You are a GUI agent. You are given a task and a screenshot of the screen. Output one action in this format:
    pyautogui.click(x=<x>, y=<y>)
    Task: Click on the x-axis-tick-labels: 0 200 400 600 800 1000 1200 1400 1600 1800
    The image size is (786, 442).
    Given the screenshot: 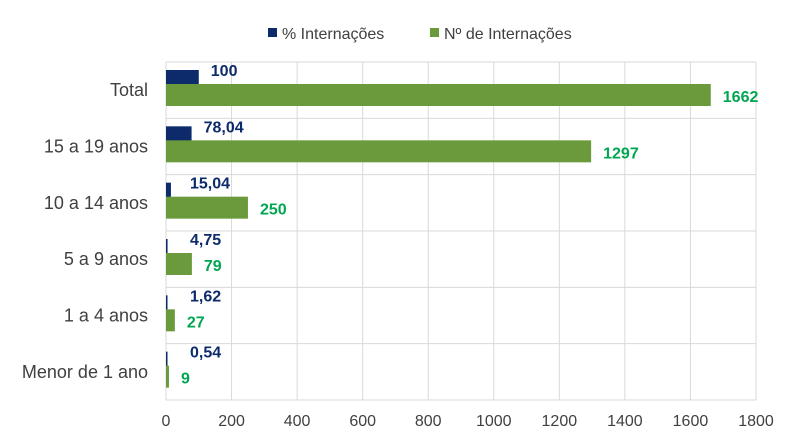 What is the action you would take?
    pyautogui.click(x=468, y=421)
    